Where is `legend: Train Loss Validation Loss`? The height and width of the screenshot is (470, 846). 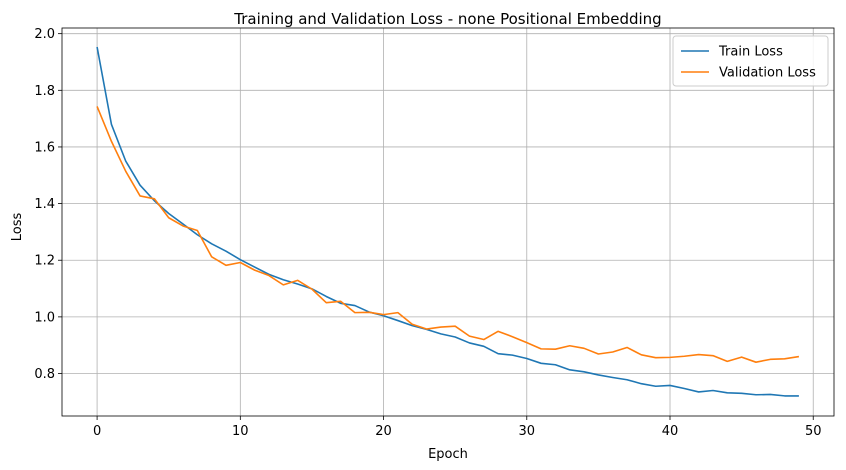
legend: Train Loss Validation Loss is located at coordinates (750, 61).